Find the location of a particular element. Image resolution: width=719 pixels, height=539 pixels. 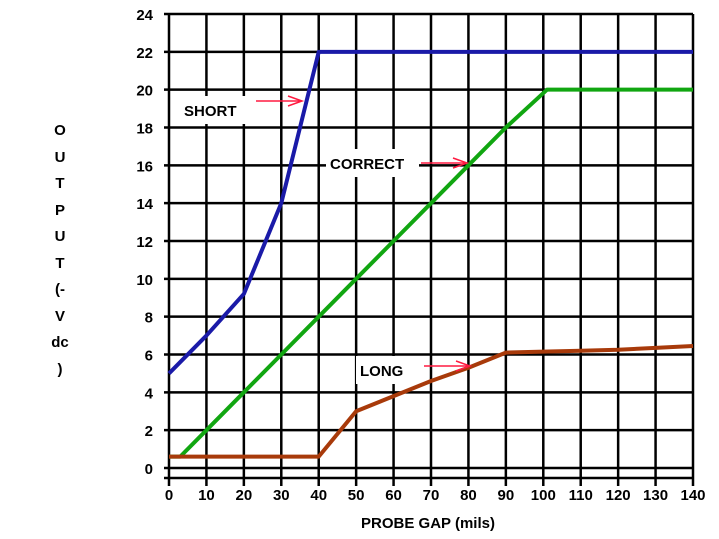

x-tick-label: 80 is located at coordinates (468, 495).